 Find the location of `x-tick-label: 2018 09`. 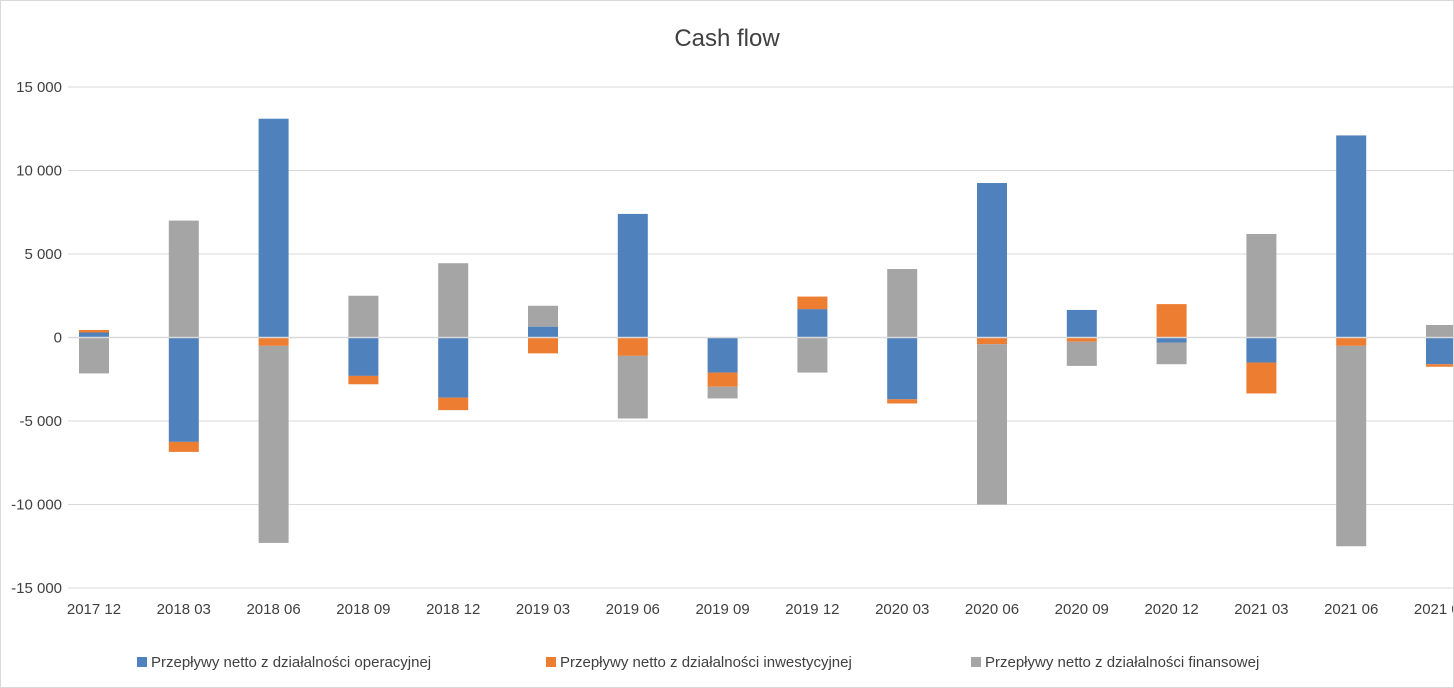

x-tick-label: 2018 09 is located at coordinates (363, 609).